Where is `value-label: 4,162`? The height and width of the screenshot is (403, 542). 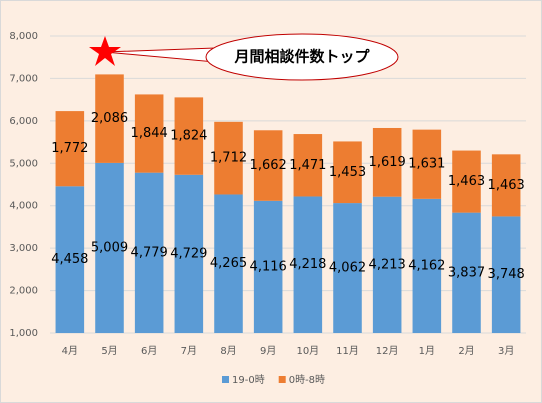
value-label: 4,162 is located at coordinates (426, 265).